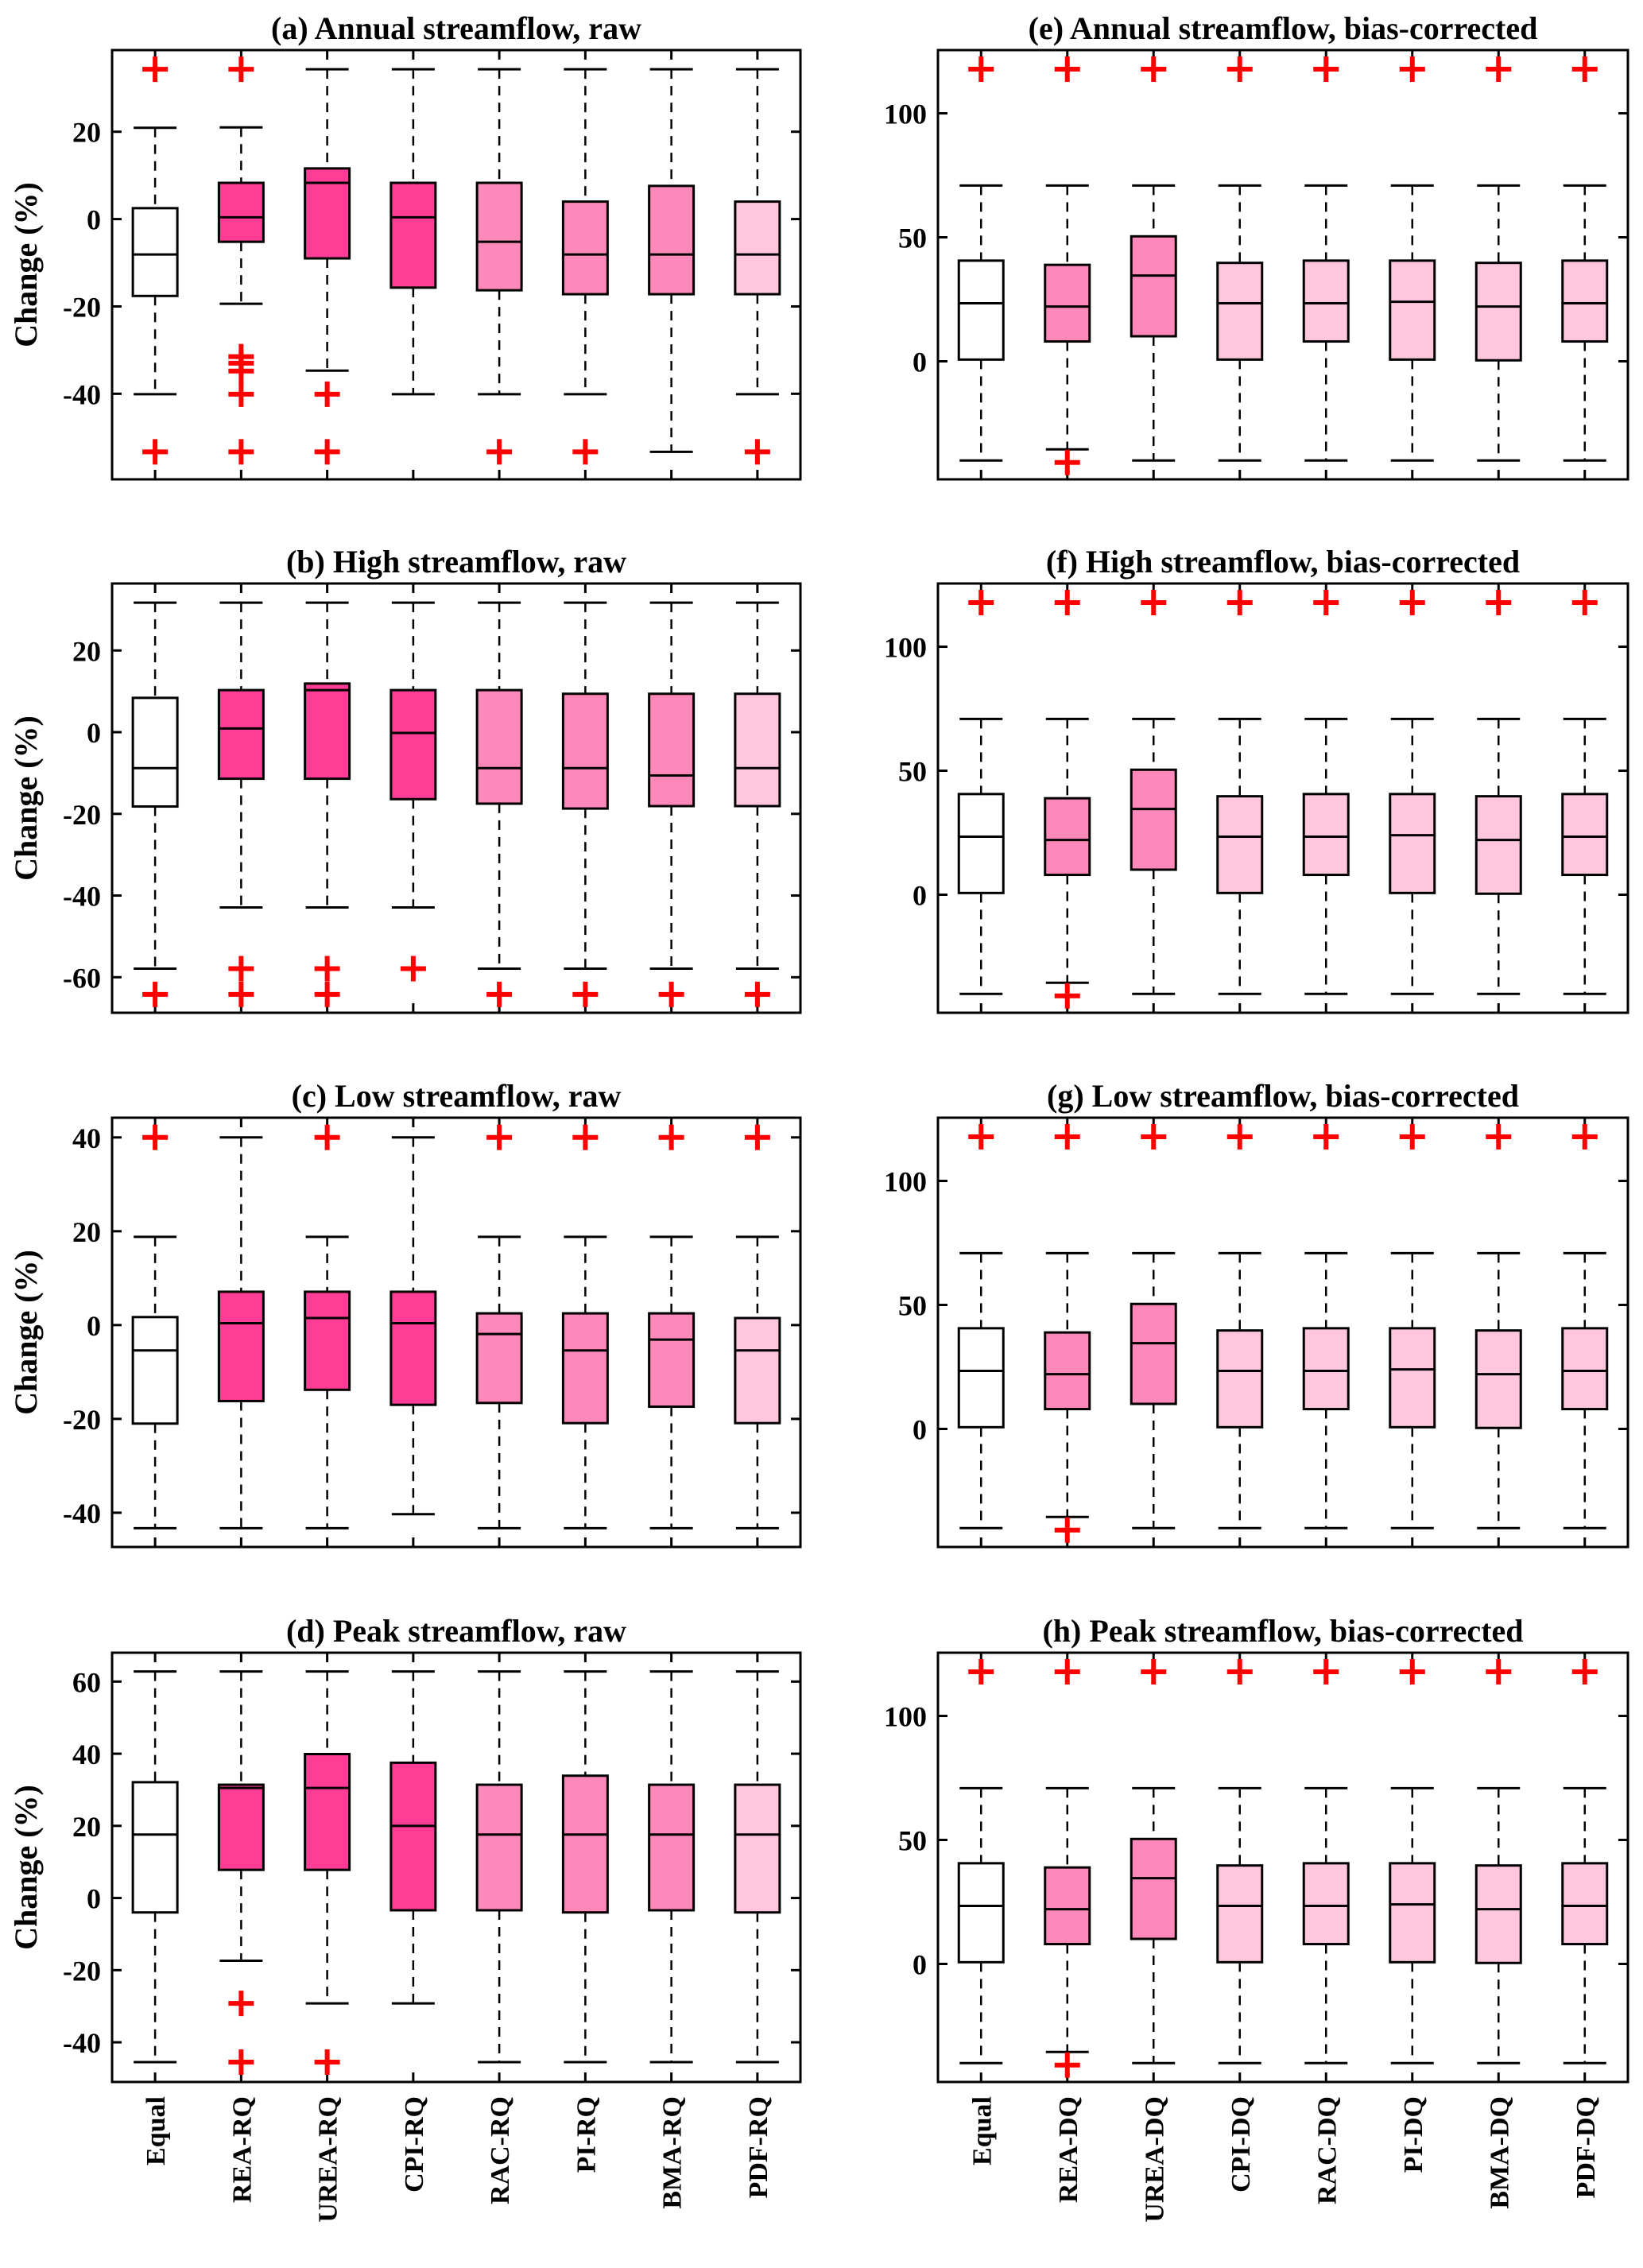 This screenshot has width=1643, height=2268. Describe the element at coordinates (241, 1928) in the screenshot. I see `box-rea-rq: REA-RQ` at that location.